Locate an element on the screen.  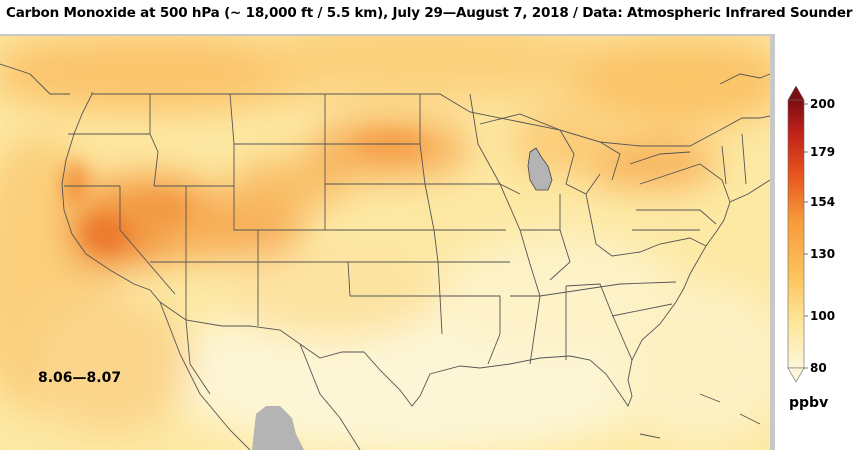
date-range-label: 8.06—8.07 is located at coordinates (80, 378).